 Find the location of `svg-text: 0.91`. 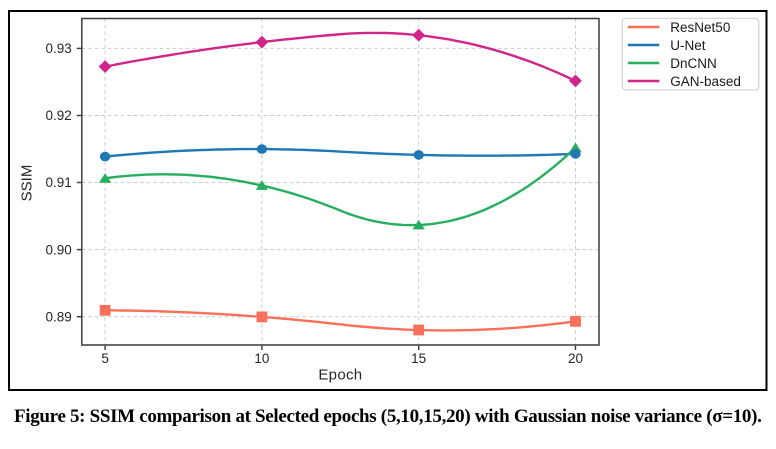

svg-text: 0.91 is located at coordinates (59, 182).